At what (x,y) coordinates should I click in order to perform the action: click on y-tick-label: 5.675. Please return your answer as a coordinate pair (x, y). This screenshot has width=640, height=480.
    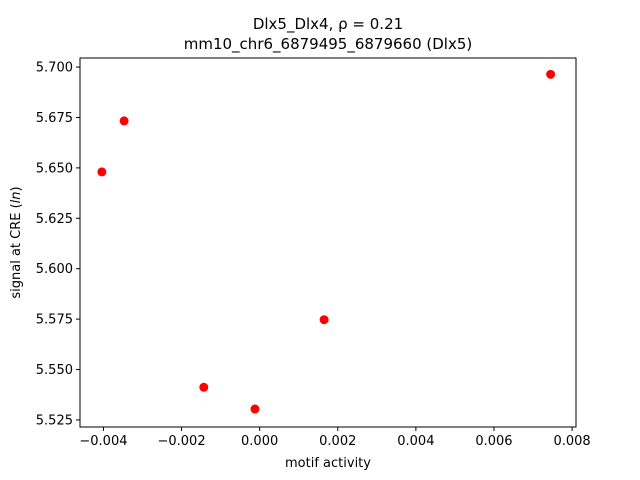
    Looking at the image, I should click on (54, 118).